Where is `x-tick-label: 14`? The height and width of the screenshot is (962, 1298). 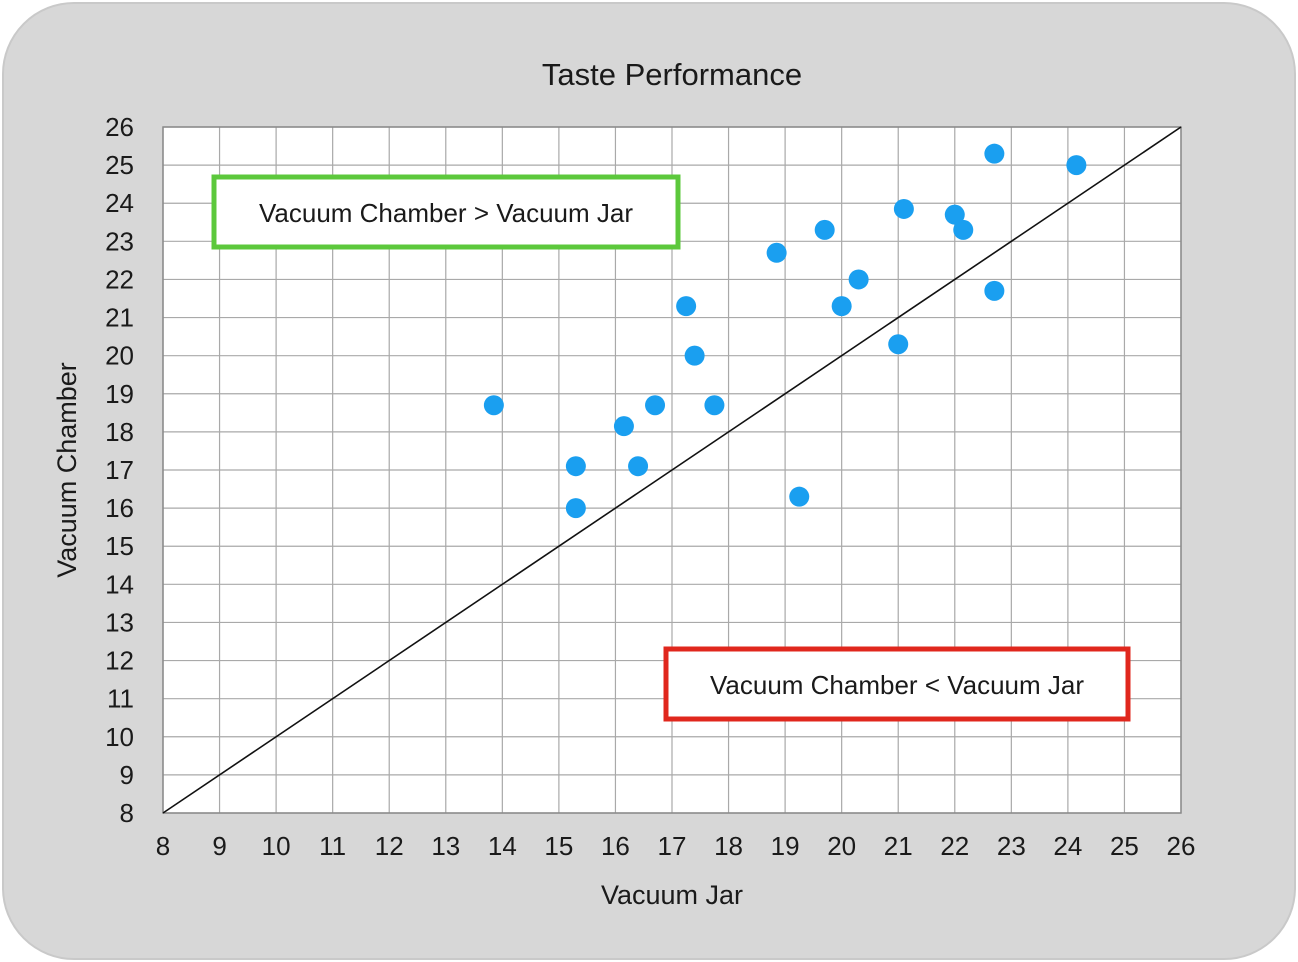 x-tick-label: 14 is located at coordinates (502, 846).